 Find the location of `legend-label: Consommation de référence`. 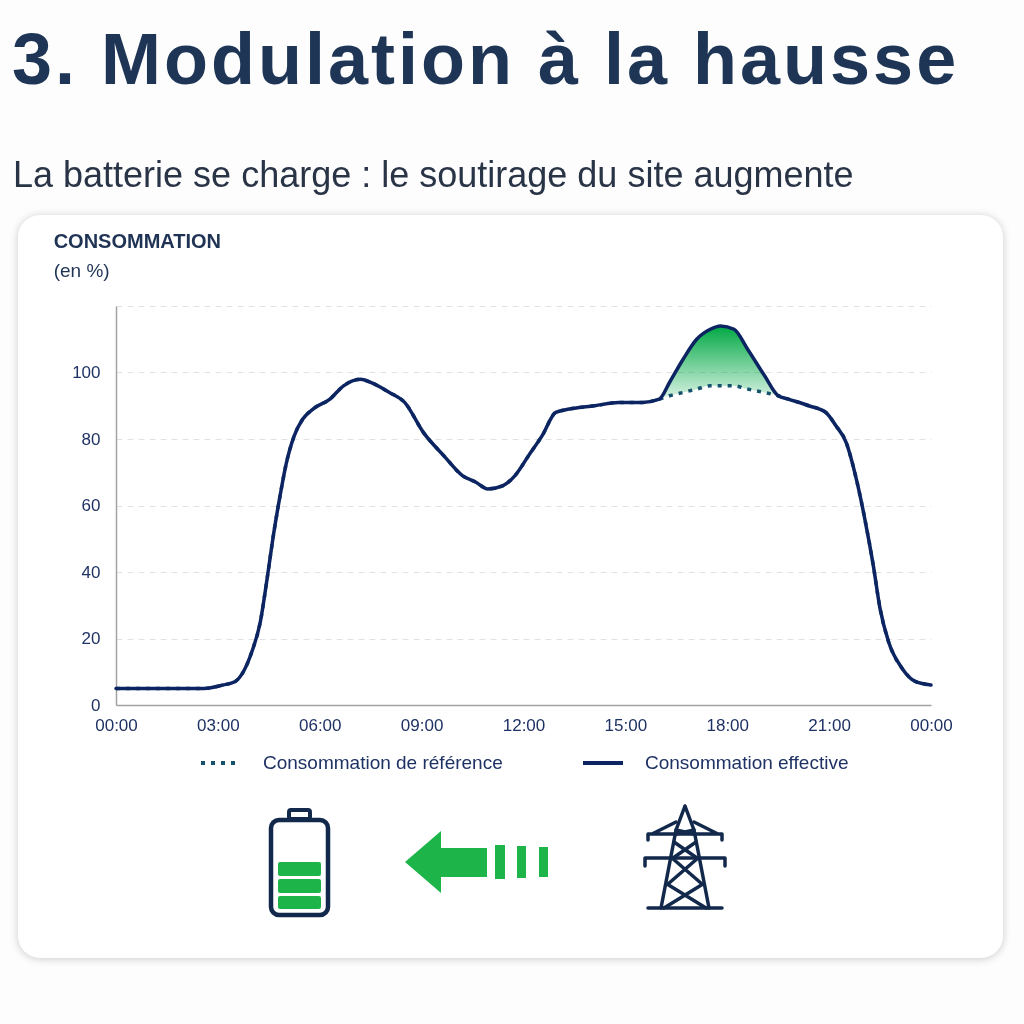

legend-label: Consommation de référence is located at coordinates (383, 762).